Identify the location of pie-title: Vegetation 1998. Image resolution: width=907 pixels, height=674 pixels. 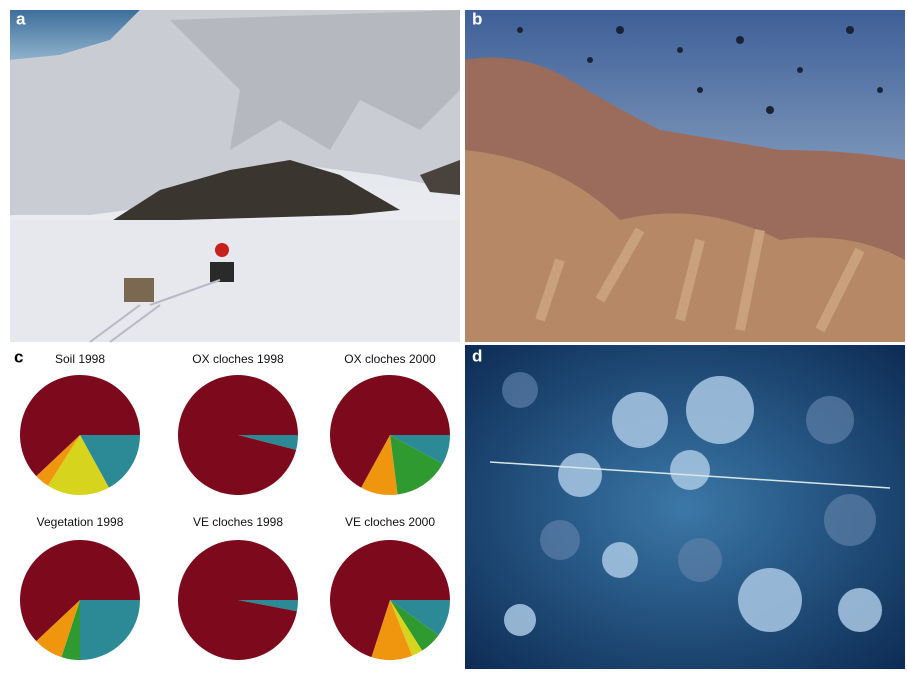
(80, 522).